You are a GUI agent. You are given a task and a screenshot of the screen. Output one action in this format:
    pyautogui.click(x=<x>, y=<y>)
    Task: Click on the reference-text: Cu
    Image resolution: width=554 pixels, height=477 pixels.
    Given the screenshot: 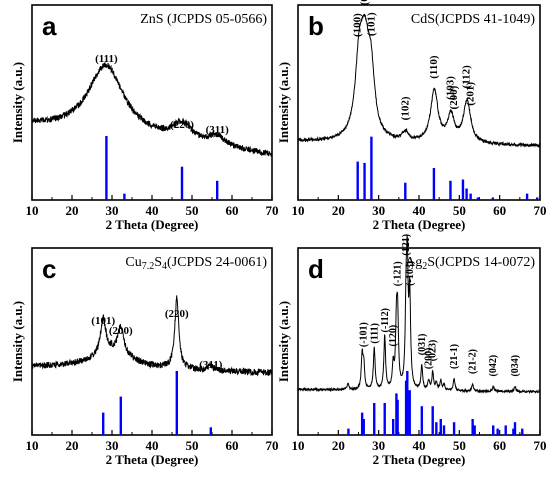 What is the action you would take?
    pyautogui.click(x=133, y=262)
    